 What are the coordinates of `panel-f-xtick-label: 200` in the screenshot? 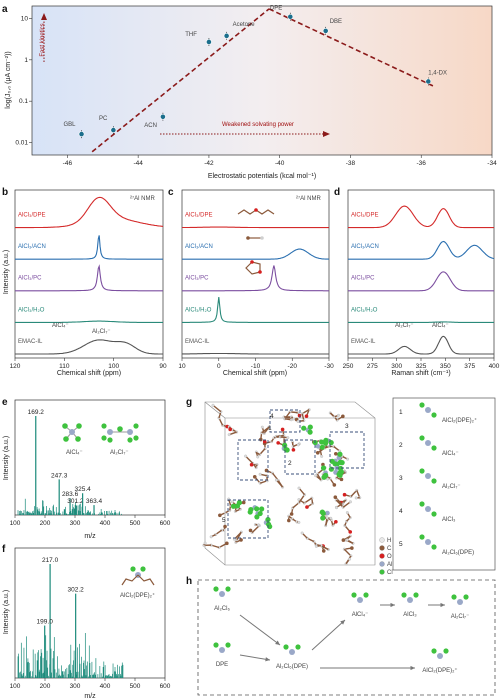 It's located at (45, 686).